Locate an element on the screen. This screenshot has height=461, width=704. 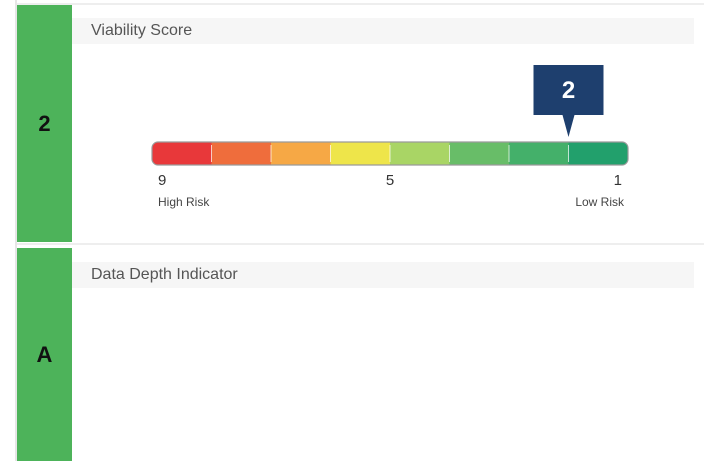
left-edge is located at coordinates (16, 230).